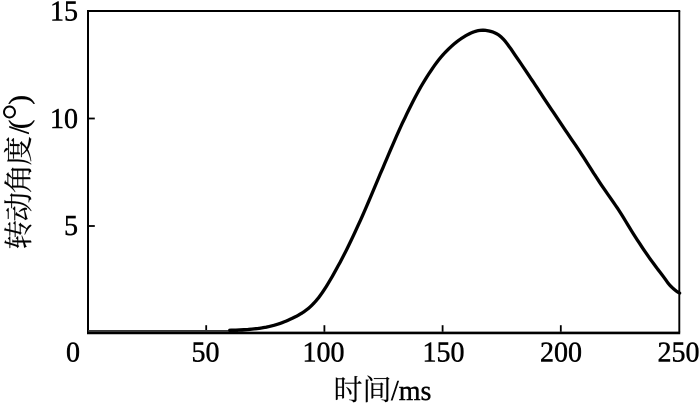  Describe the element at coordinates (679, 353) in the screenshot. I see `svg-text: 250` at that location.